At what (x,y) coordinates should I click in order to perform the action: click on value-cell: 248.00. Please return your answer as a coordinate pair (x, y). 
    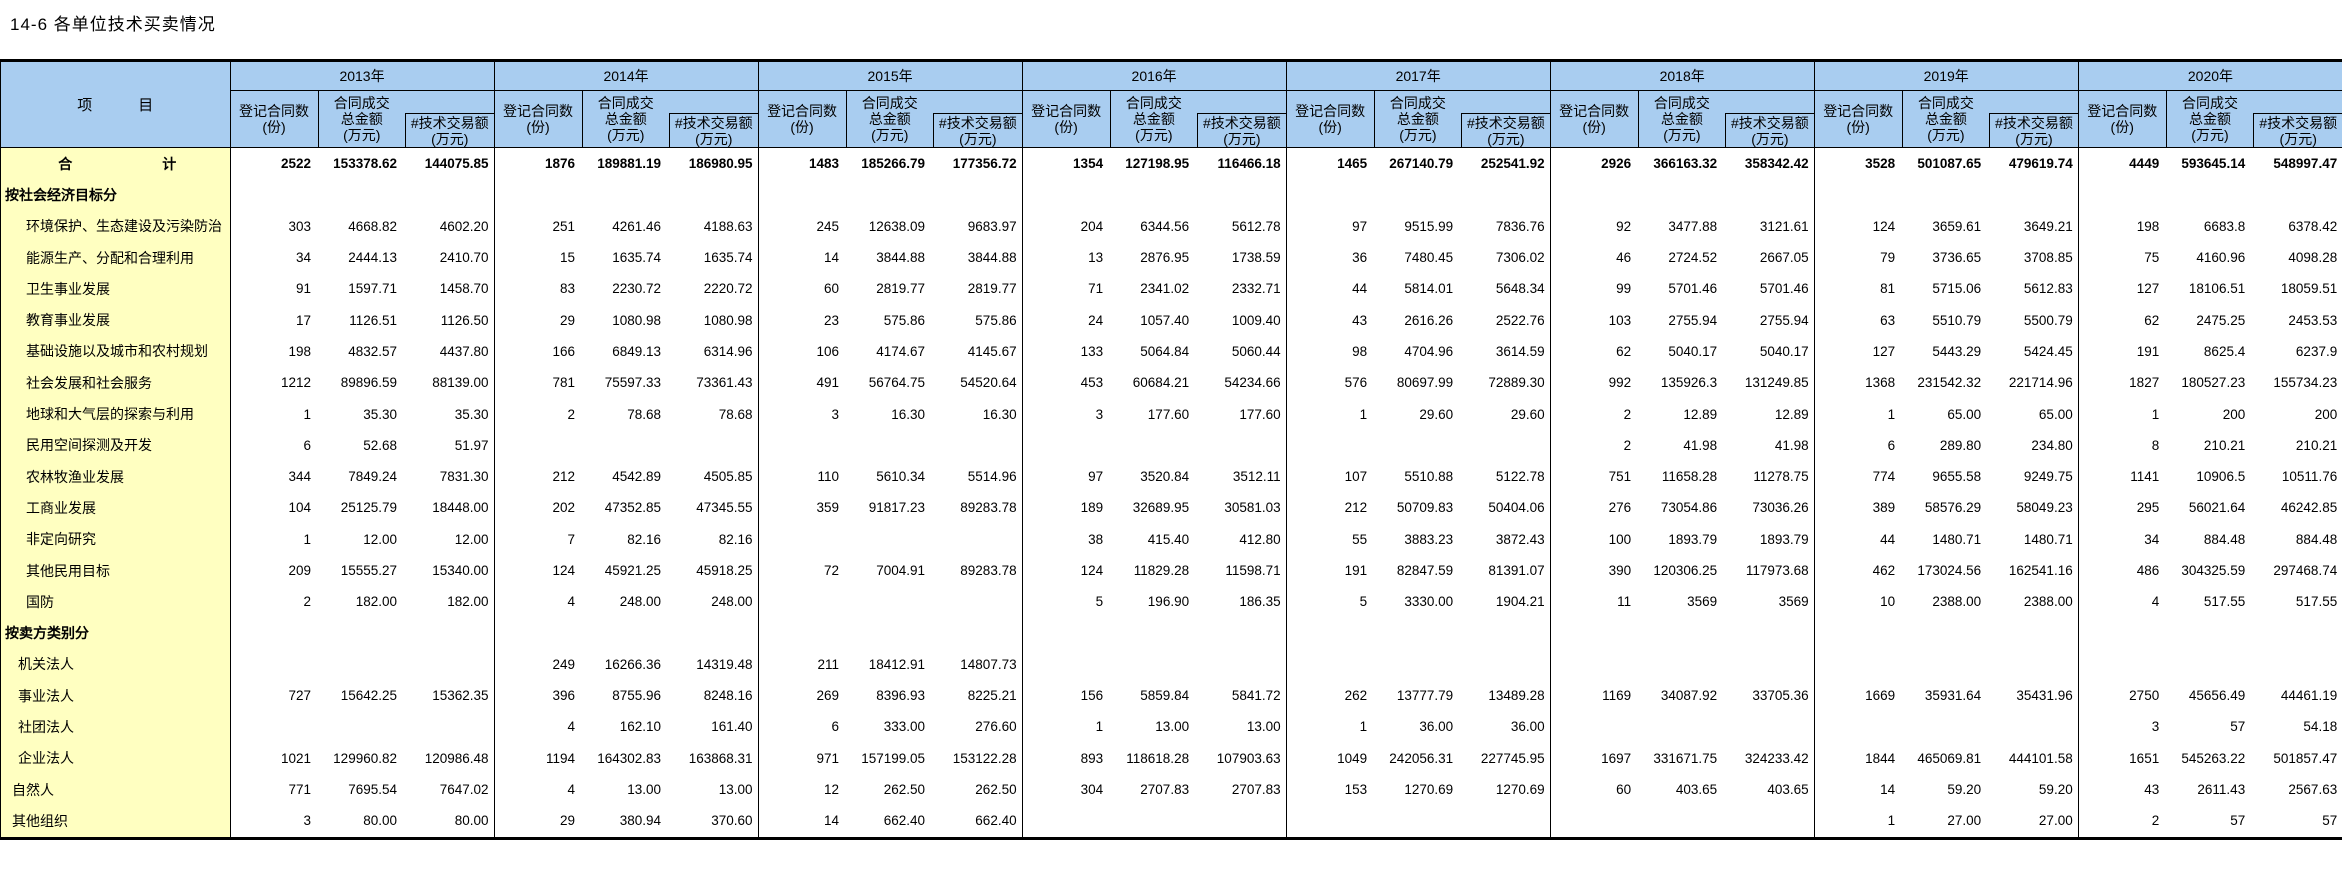
    Looking at the image, I should click on (640, 602).